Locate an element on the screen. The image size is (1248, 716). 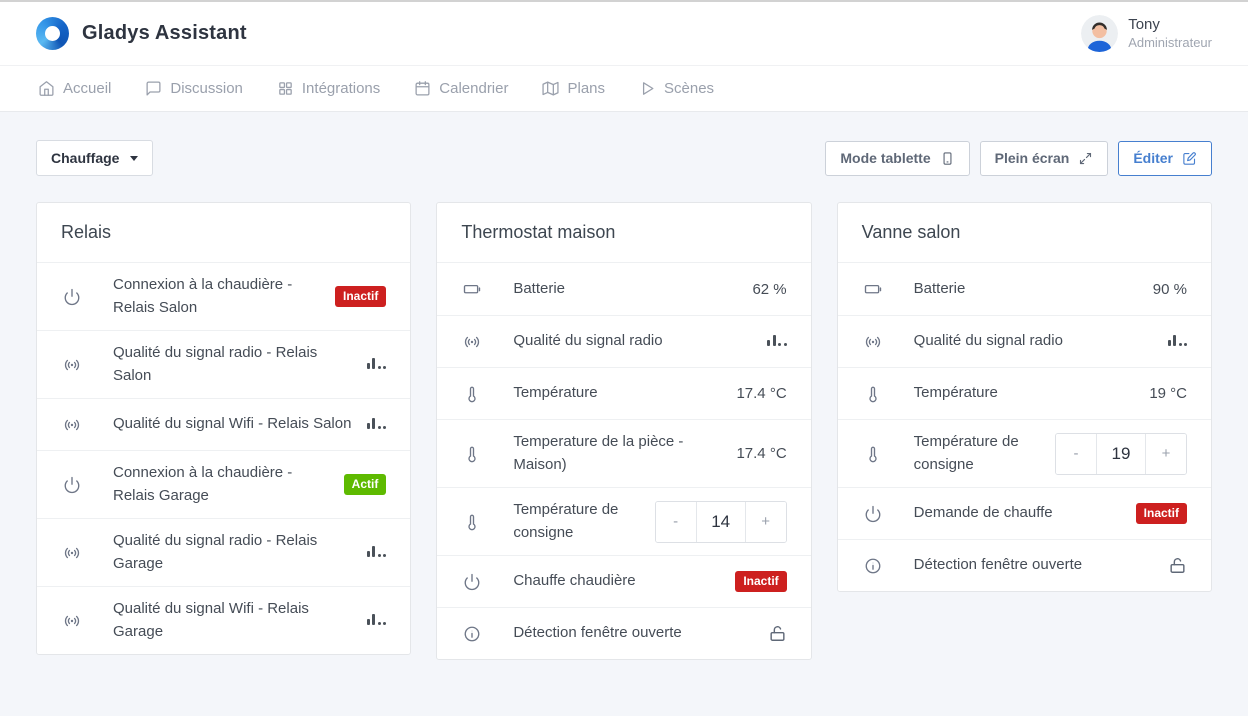
edit-button: Éditer is located at coordinates (1165, 158).